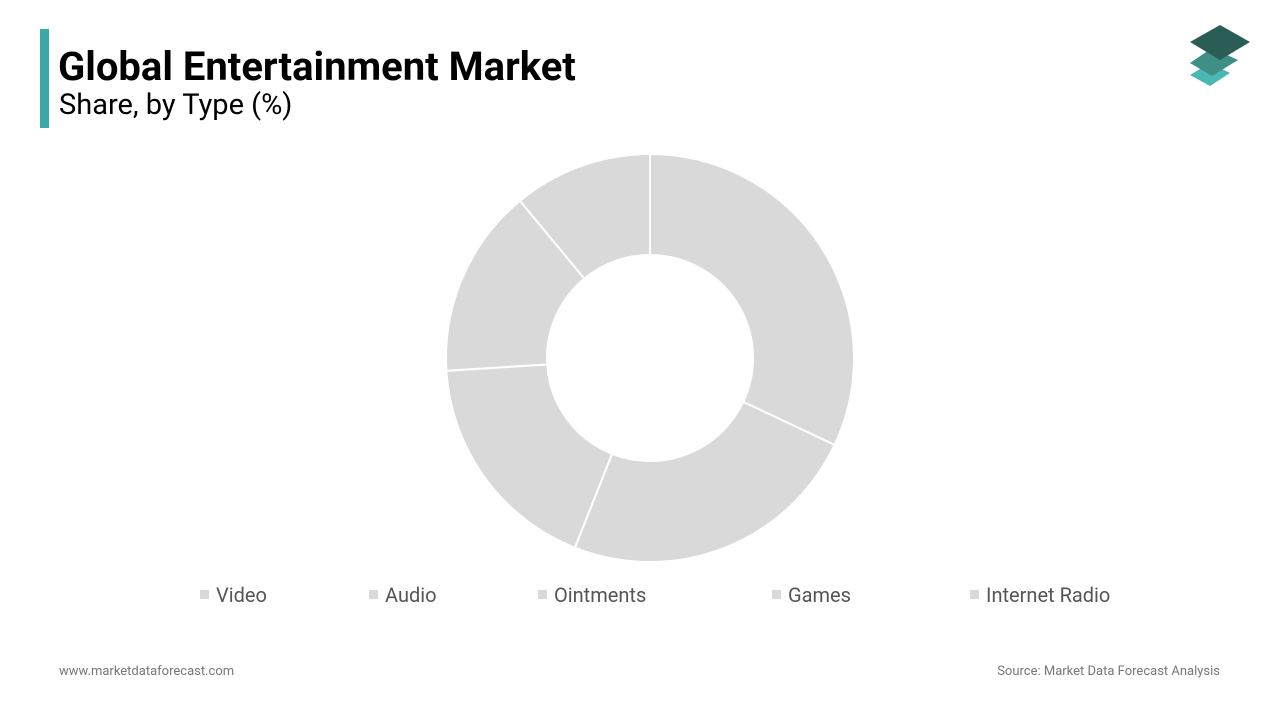 This screenshot has height=720, width=1280. What do you see at coordinates (317, 66) in the screenshot?
I see `chart-title: Global Entertainment Market` at bounding box center [317, 66].